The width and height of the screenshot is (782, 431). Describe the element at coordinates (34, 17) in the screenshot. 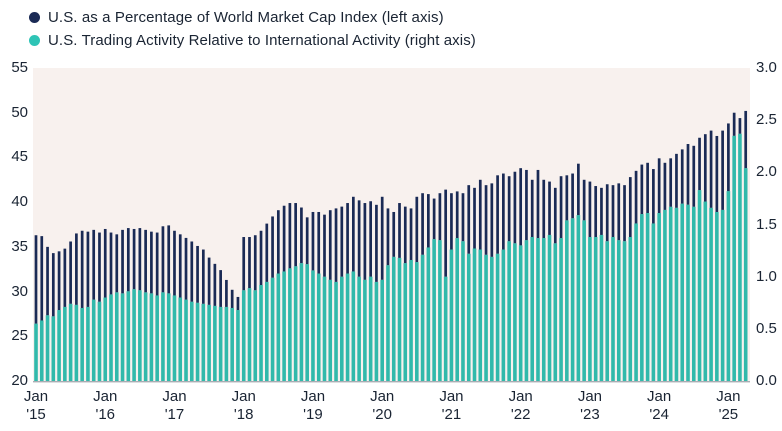

I see `navy-legend-dot-icon` at that location.